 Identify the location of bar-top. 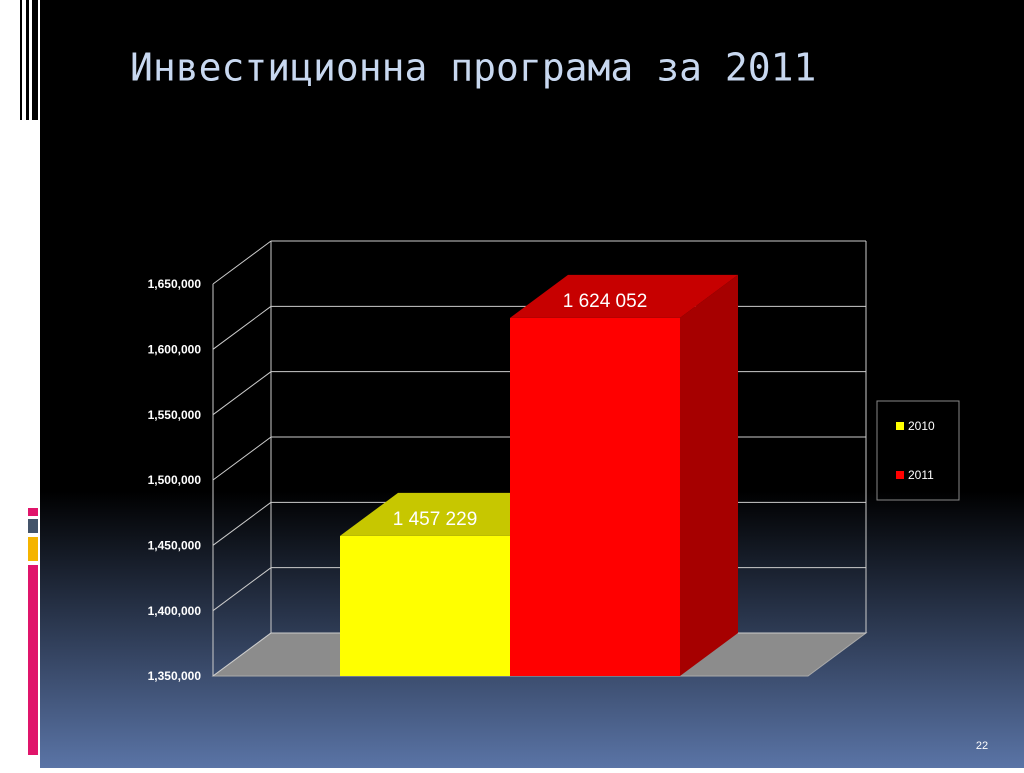
(624, 296).